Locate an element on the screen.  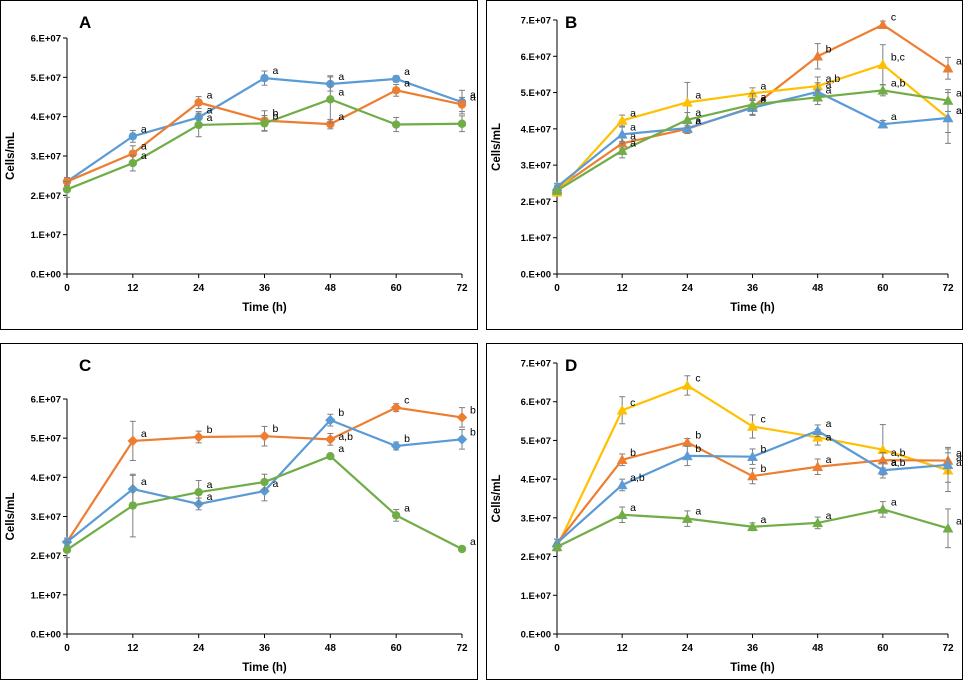
panel-label: B is located at coordinates (571, 22).